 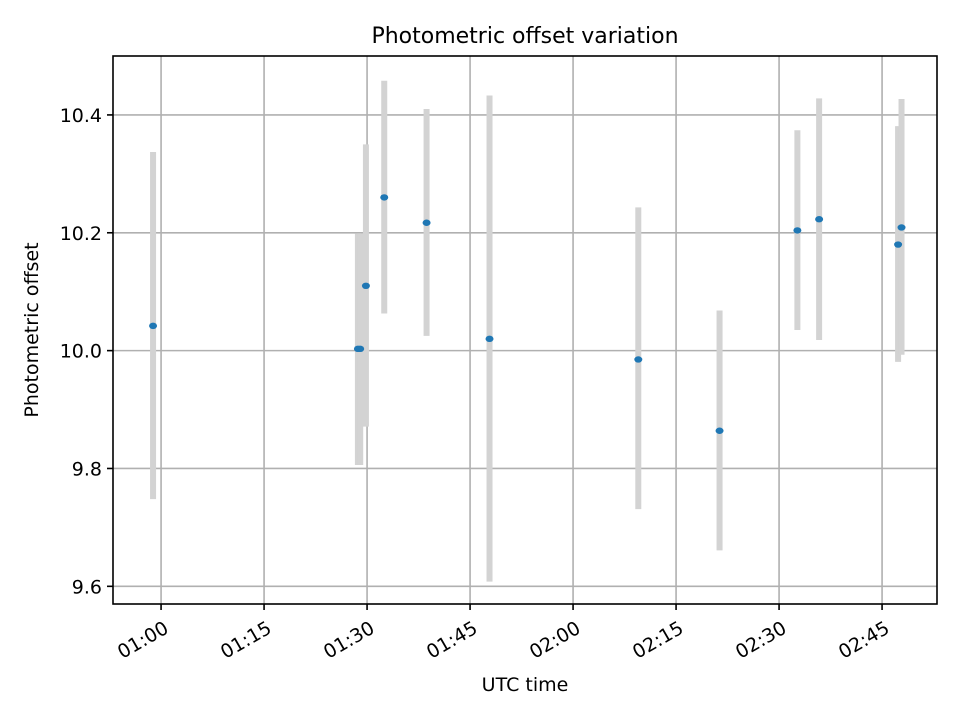 What do you see at coordinates (555, 640) in the screenshot?
I see `x-tick-label: 02:00` at bounding box center [555, 640].